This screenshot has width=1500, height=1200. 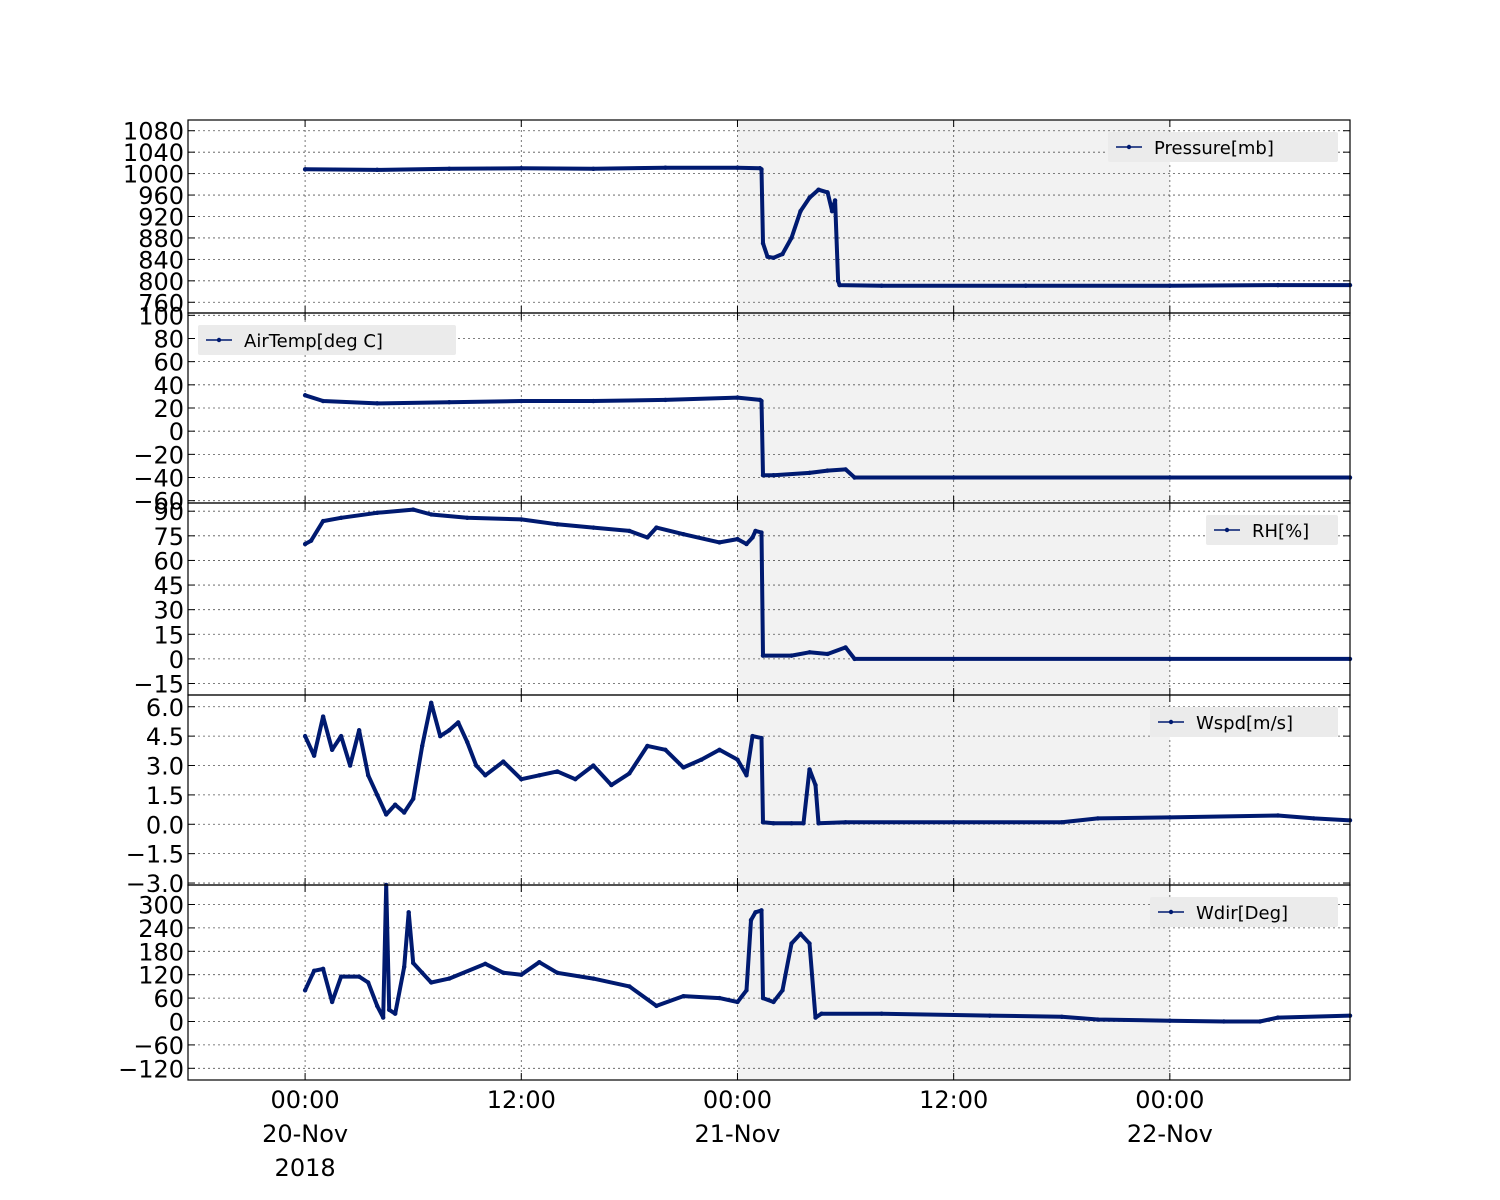 I want to click on legend-label: Wspd[m/s], so click(x=1244, y=723).